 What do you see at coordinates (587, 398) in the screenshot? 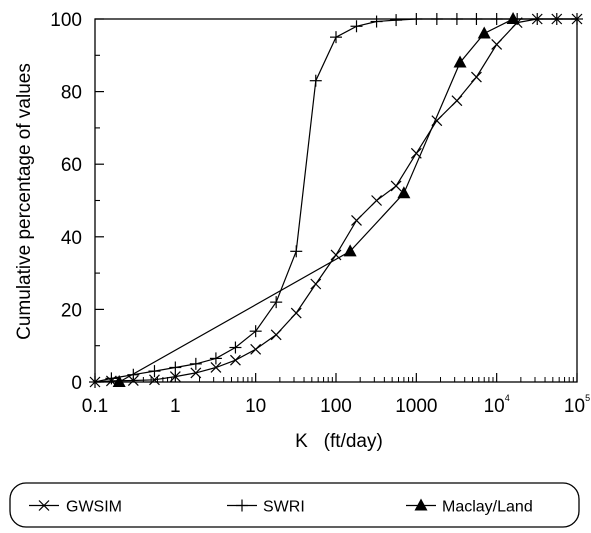
I see `x-tick-exponent: 5` at bounding box center [587, 398].